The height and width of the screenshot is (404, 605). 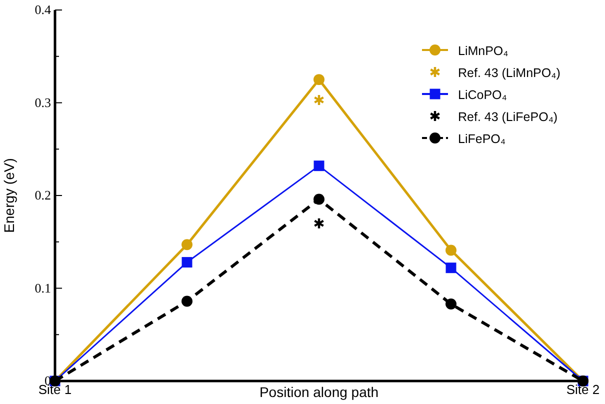 I want to click on y-tick-label: 0.3, so click(x=42, y=102).